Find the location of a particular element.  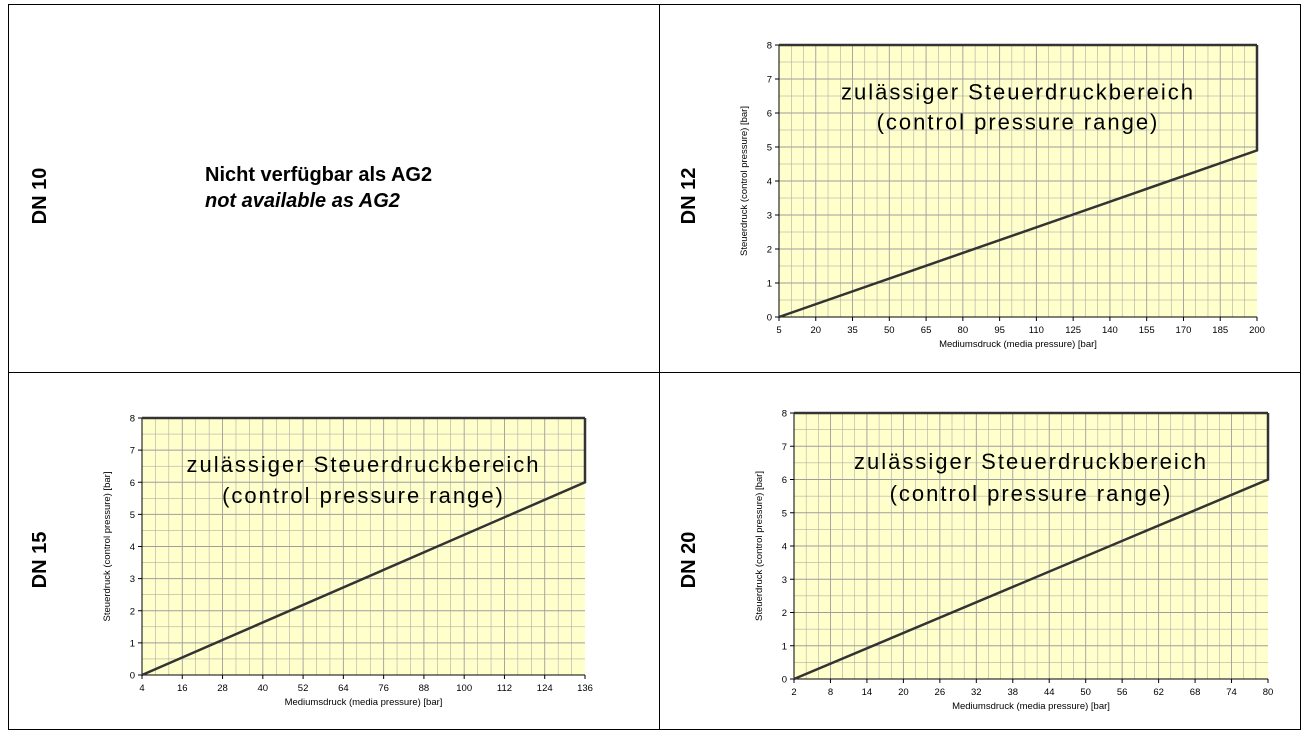

x-tick-label: 68 is located at coordinates (1195, 692).